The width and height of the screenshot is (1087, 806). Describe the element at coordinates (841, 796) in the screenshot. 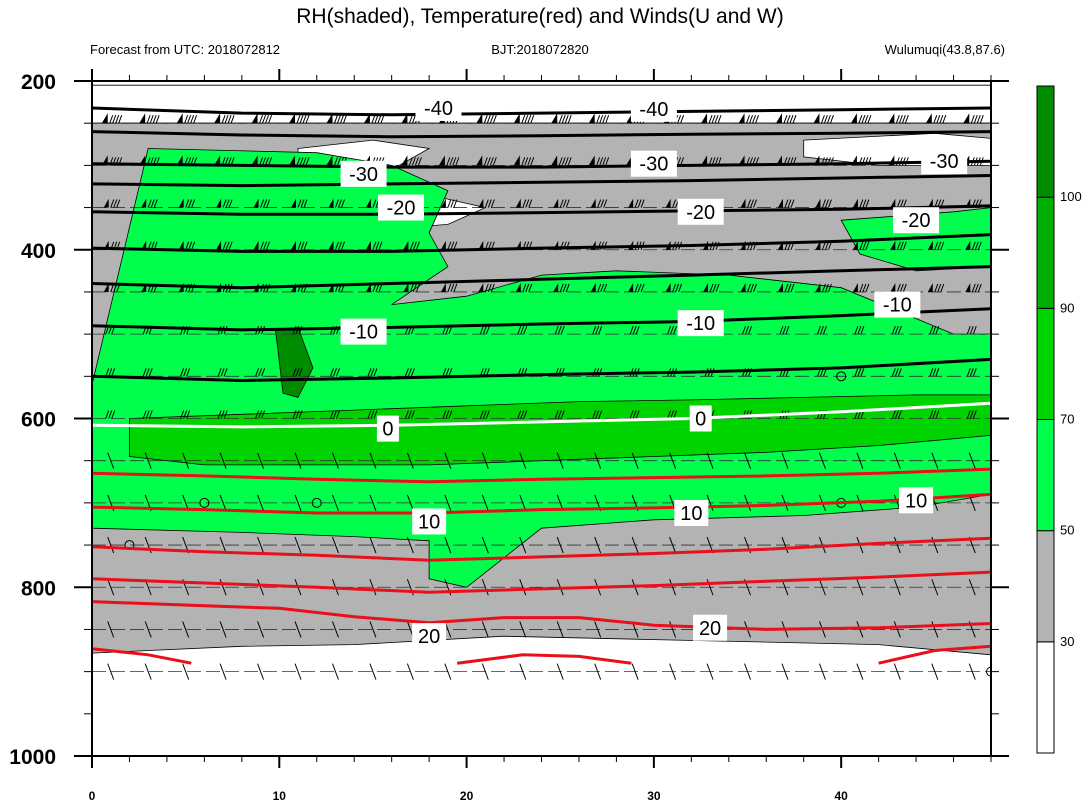

I see `x-tick-label: 40` at that location.